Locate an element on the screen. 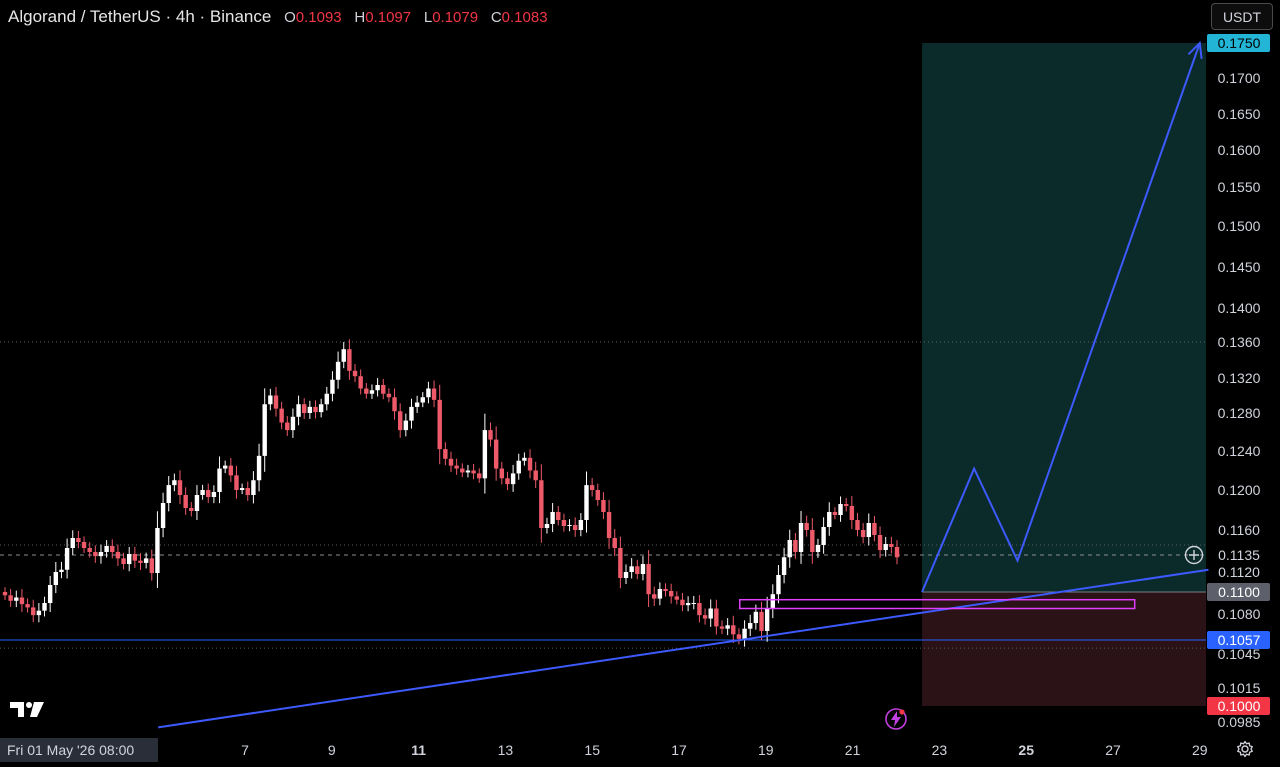 The image size is (1280, 767). price-tag-stop is located at coordinates (1238, 706).